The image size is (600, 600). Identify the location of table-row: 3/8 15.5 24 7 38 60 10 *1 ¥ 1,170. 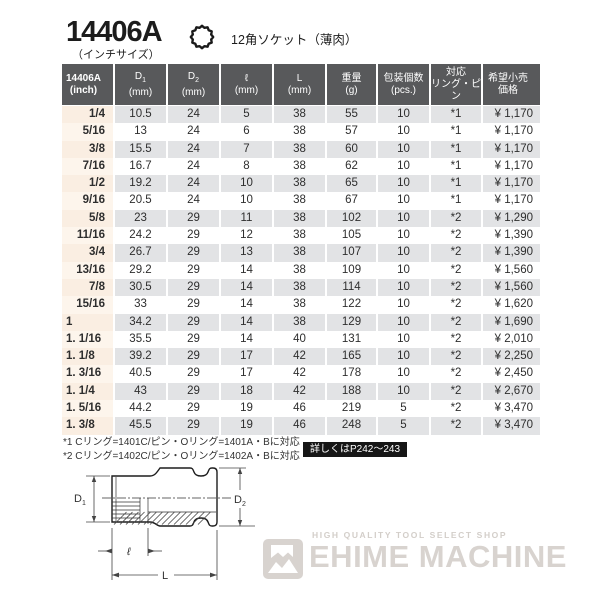
(301, 149).